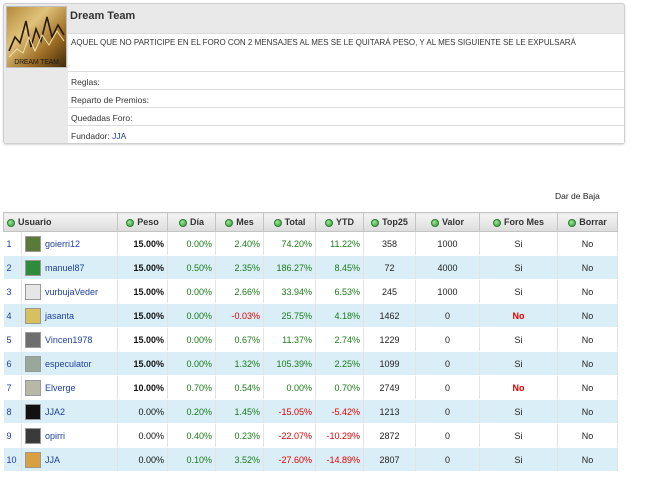  What do you see at coordinates (119, 136) in the screenshot?
I see `founder-link: JJA` at bounding box center [119, 136].